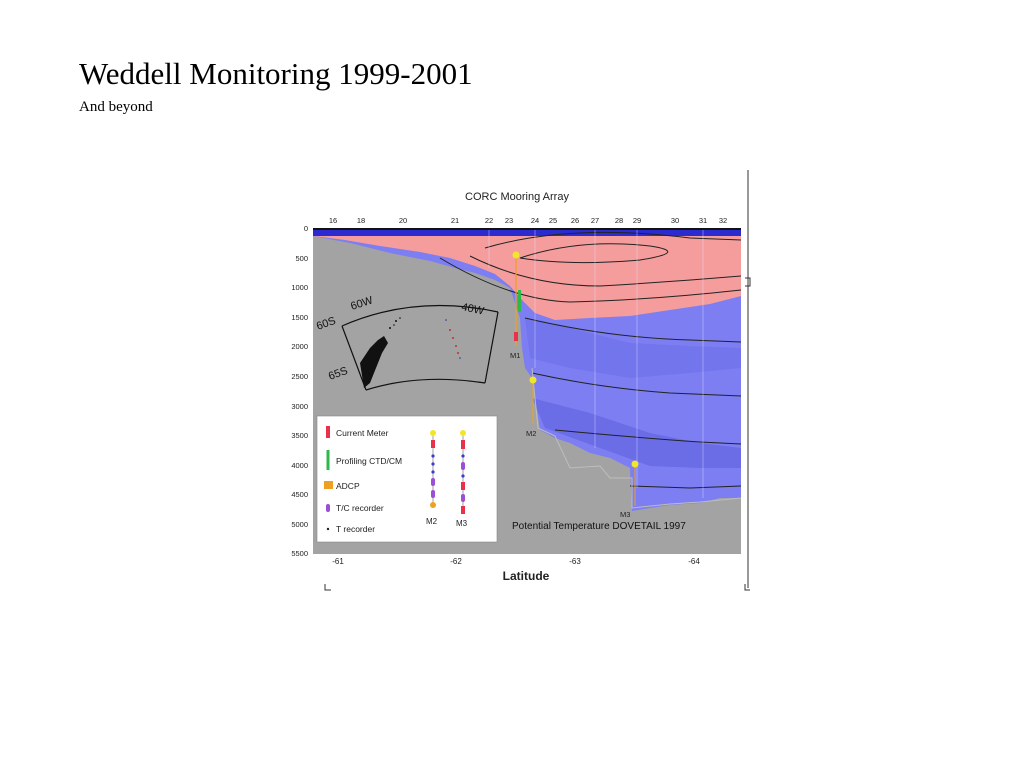 This screenshot has height=768, width=1024. I want to click on station-number: 26, so click(575, 220).